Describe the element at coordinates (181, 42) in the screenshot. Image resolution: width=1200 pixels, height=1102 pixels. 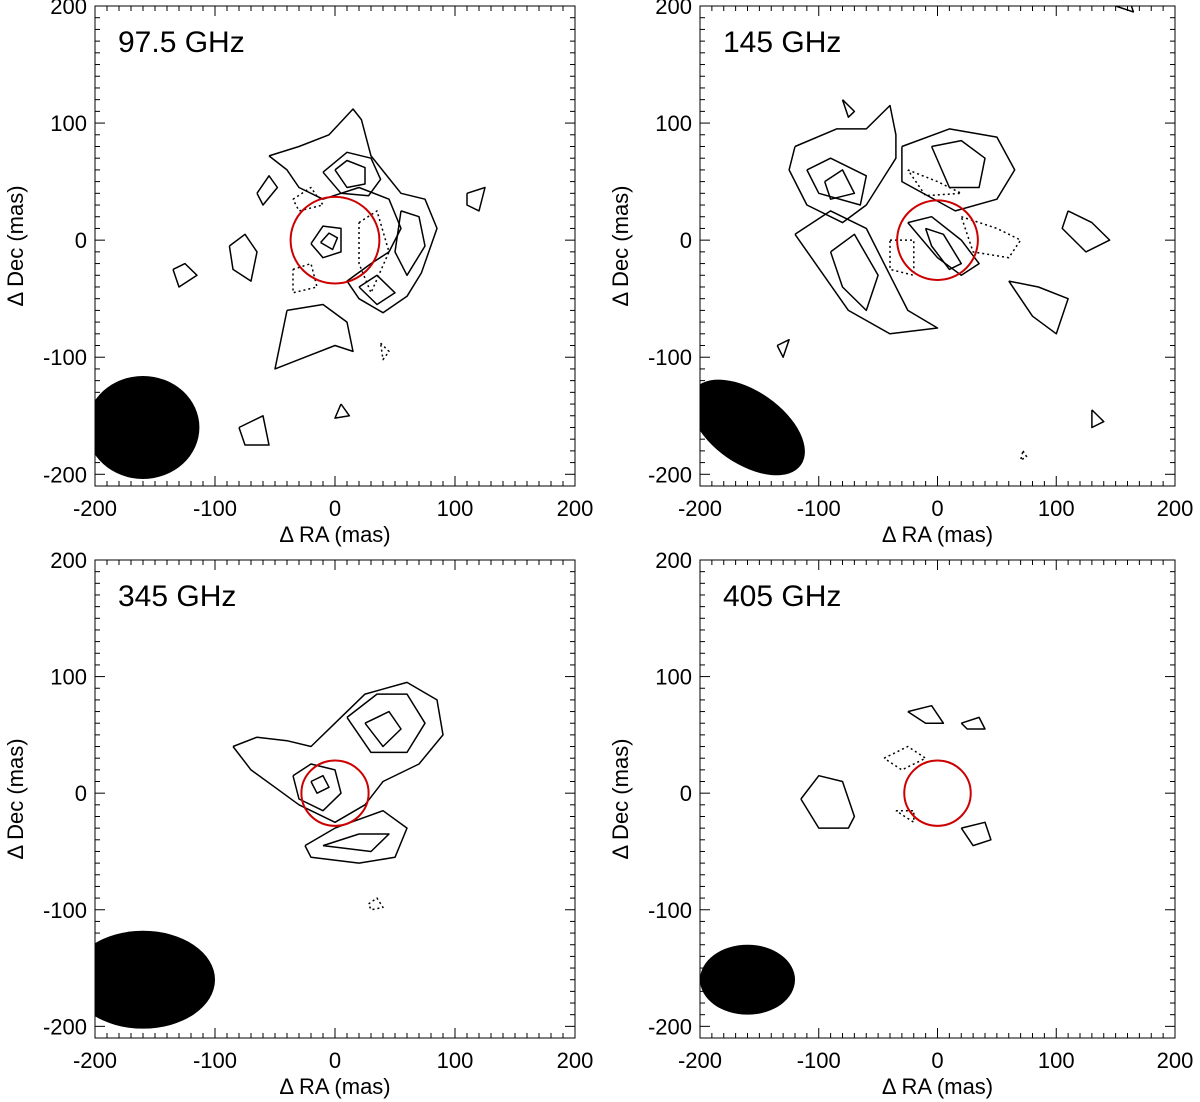
I see `panel-title: 97.5 GHz` at that location.